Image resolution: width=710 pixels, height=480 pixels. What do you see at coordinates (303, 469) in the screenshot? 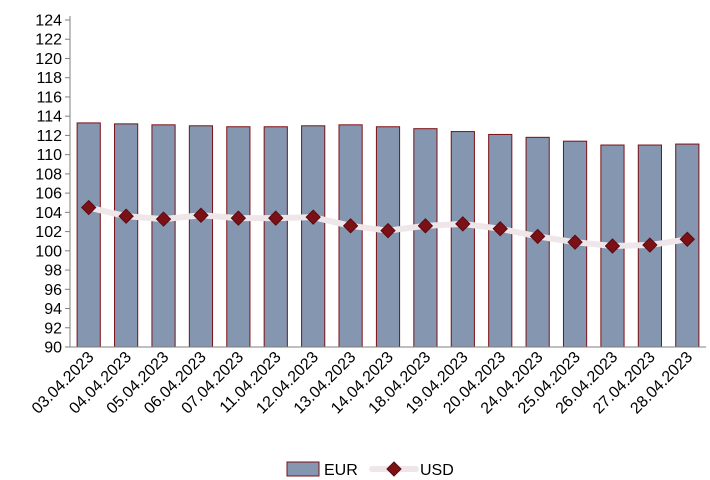
I see `legend-eur-swatch` at bounding box center [303, 469].